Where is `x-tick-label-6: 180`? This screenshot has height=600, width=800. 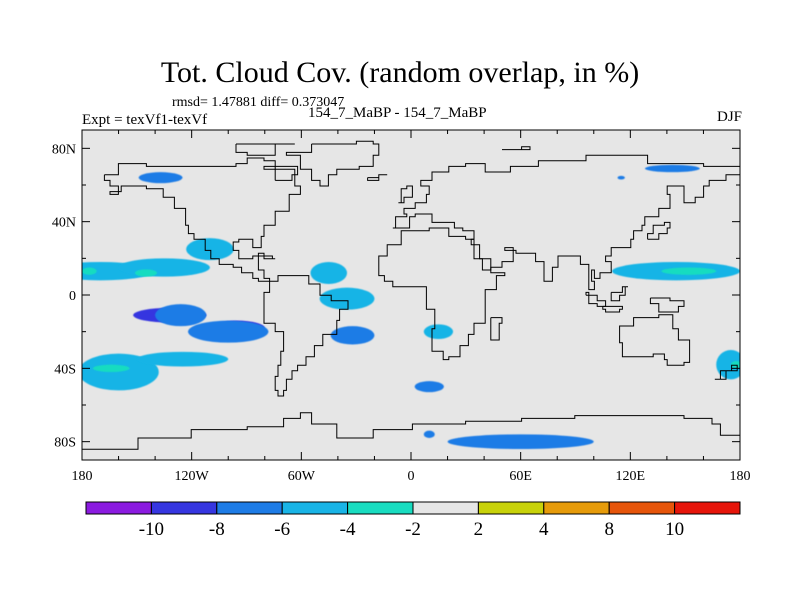 x-tick-label-6: 180 is located at coordinates (740, 476).